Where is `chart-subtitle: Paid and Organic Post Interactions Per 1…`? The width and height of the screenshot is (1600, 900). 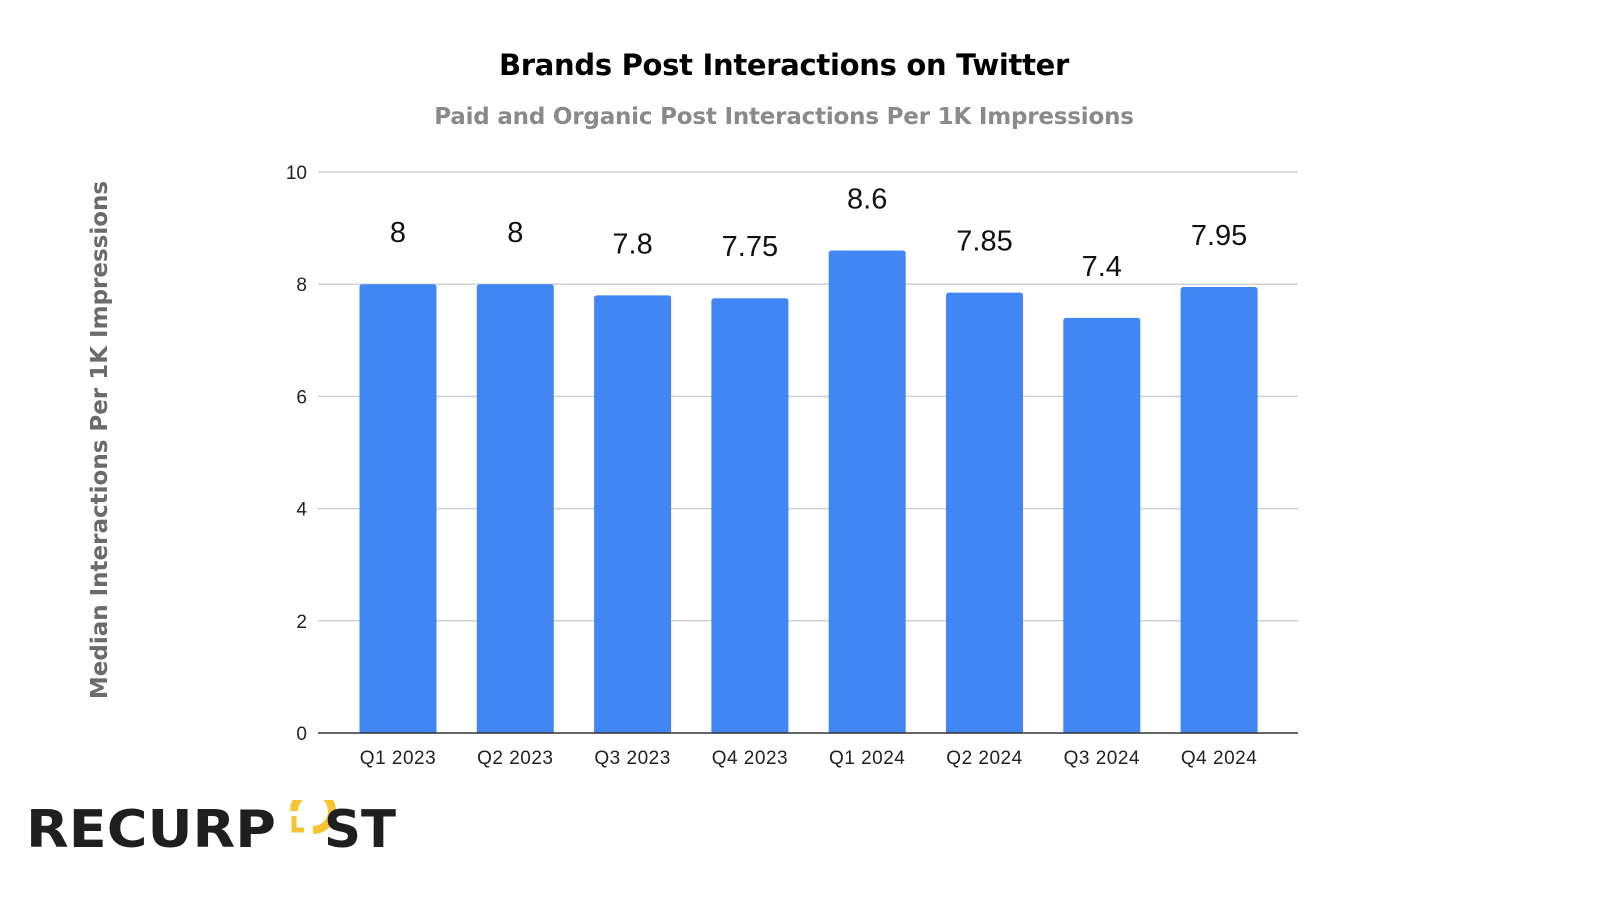
chart-subtitle: Paid and Organic Post Interactions Per 1… is located at coordinates (784, 117).